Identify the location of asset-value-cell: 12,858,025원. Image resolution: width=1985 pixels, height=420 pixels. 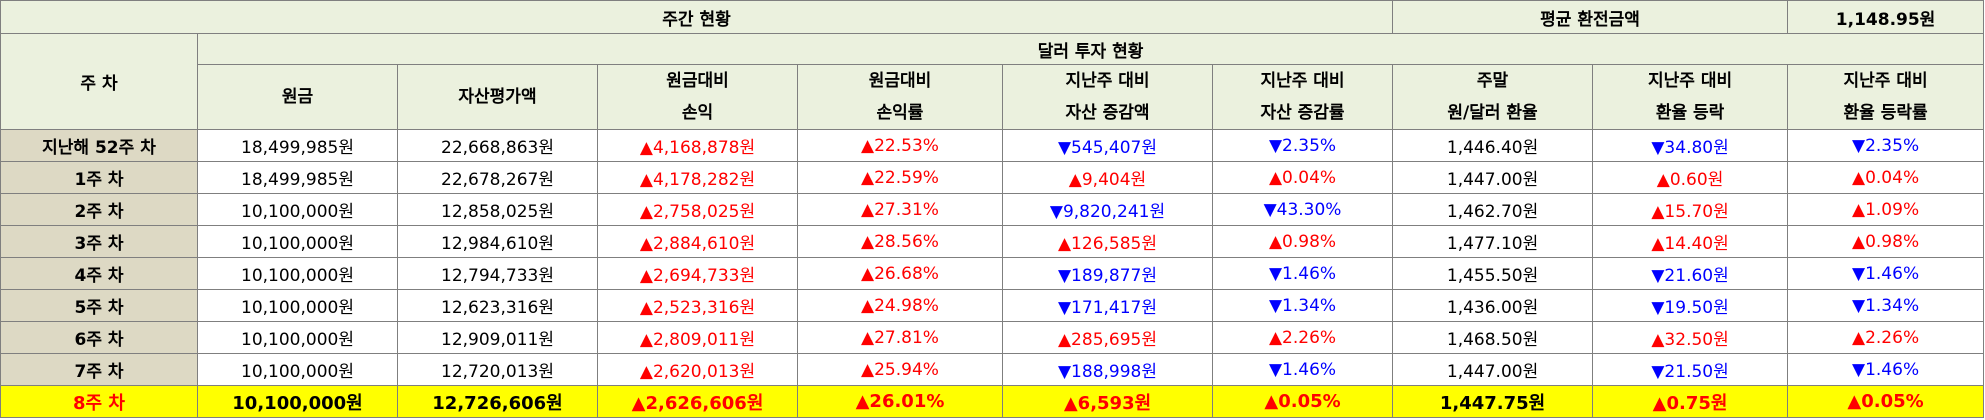
(497, 209).